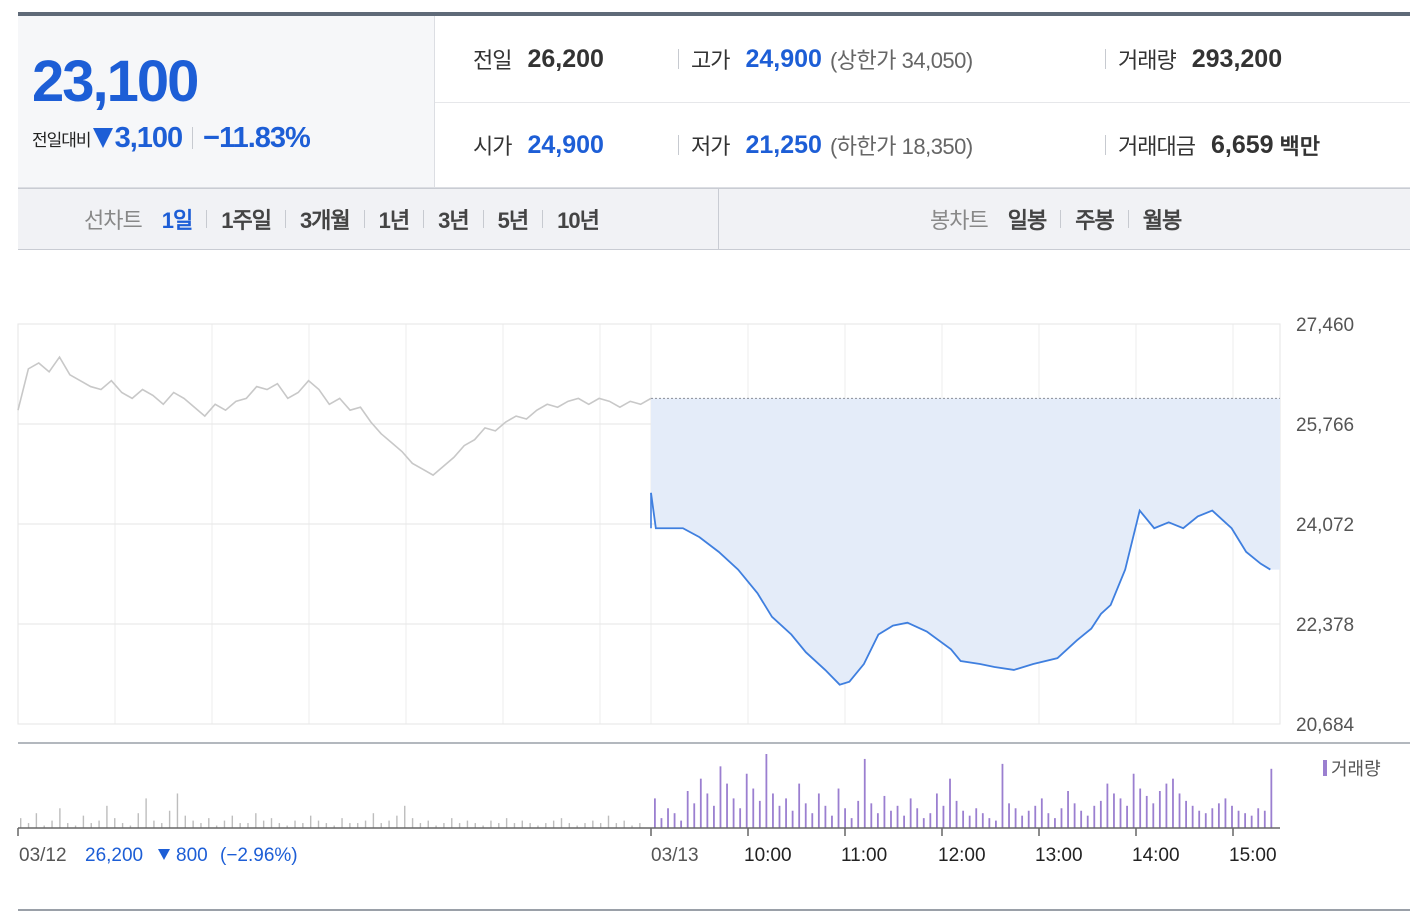 The width and height of the screenshot is (1410, 912). Describe the element at coordinates (164, 854) in the screenshot. I see `prev-day-down-icon` at that location.